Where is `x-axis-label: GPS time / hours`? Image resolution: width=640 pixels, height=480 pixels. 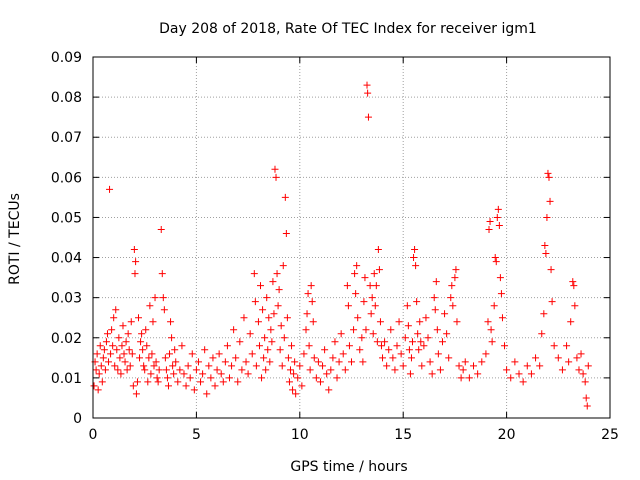 x-axis-label: GPS time / hours is located at coordinates (348, 467).